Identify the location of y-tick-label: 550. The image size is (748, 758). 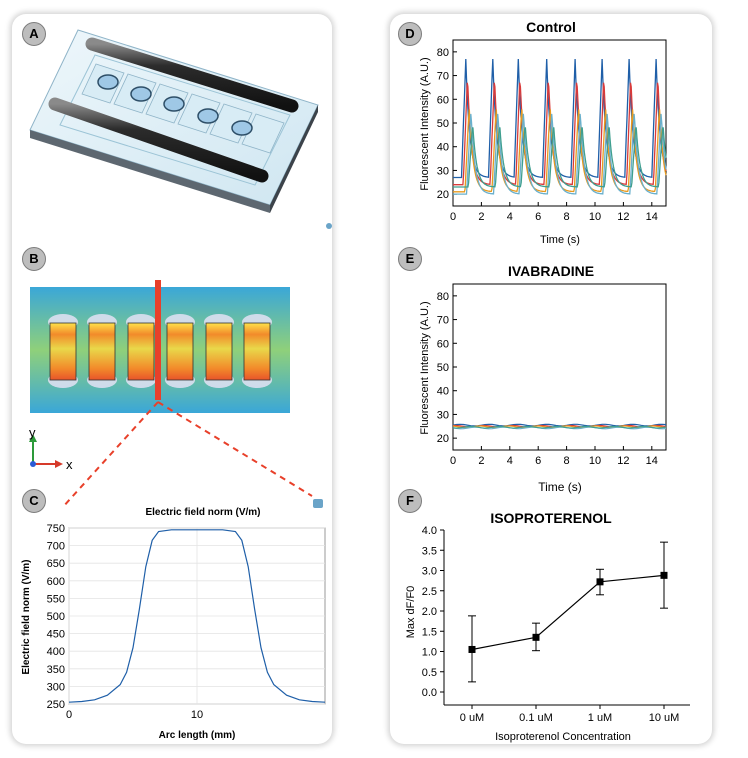
(56, 599).